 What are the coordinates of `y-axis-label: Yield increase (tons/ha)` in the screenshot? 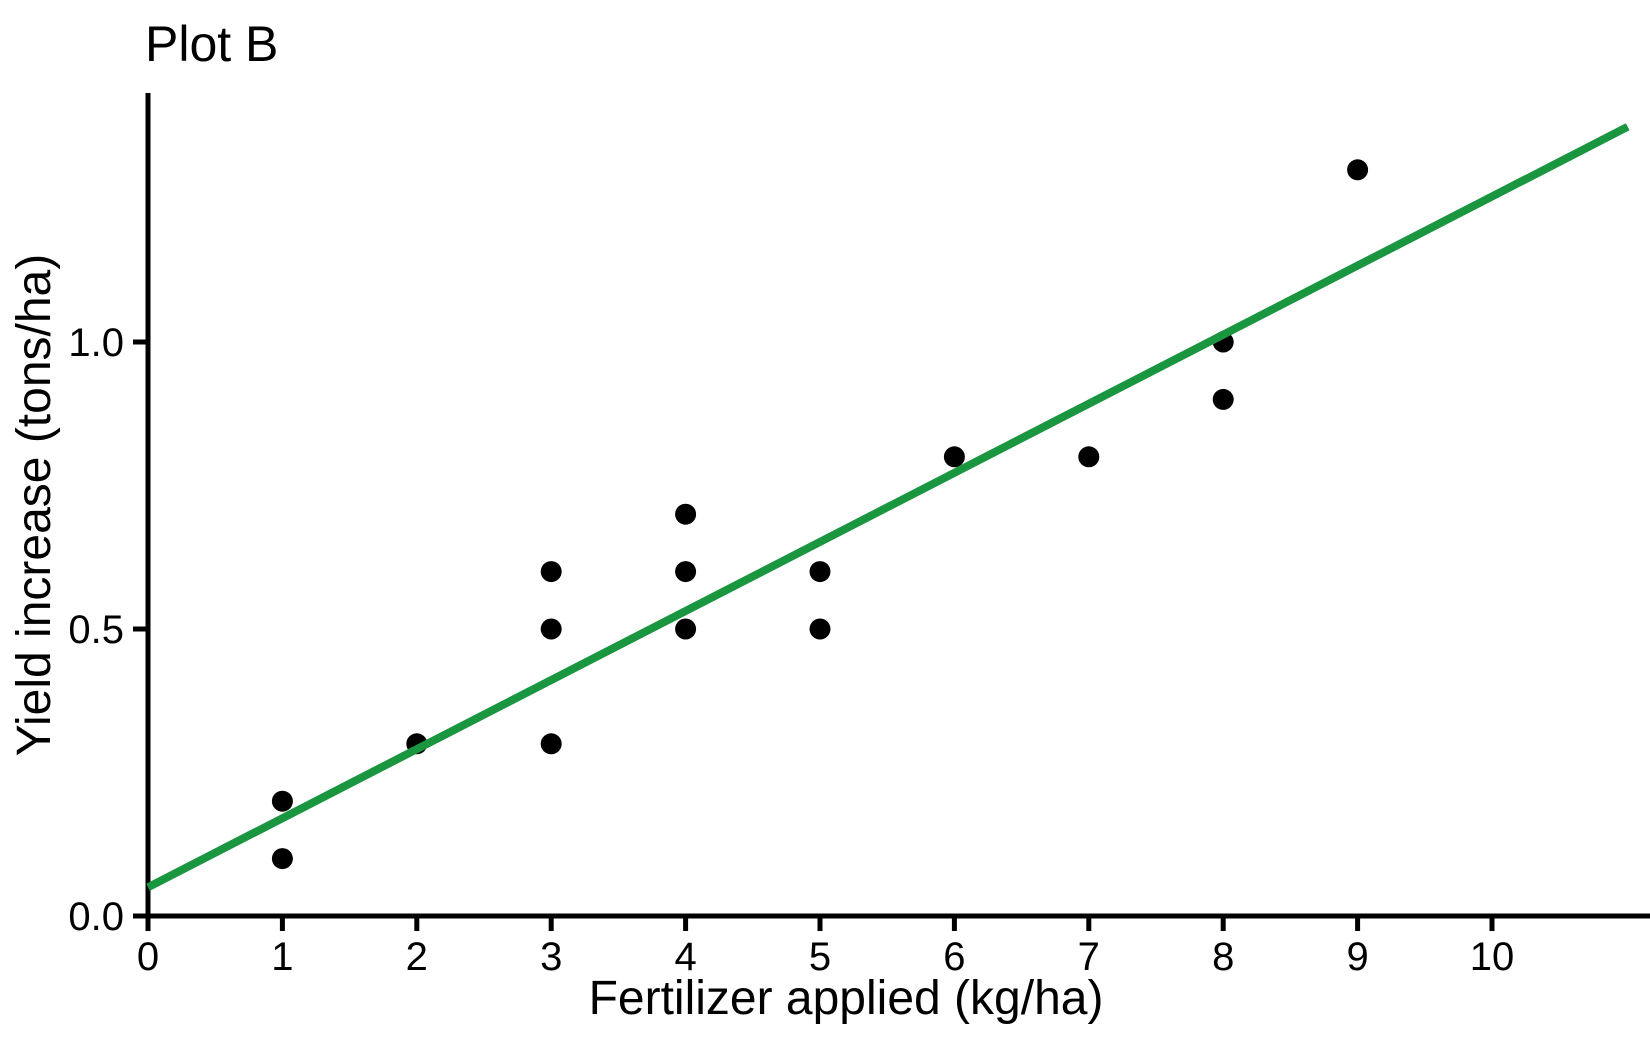 It's located at (34, 505).